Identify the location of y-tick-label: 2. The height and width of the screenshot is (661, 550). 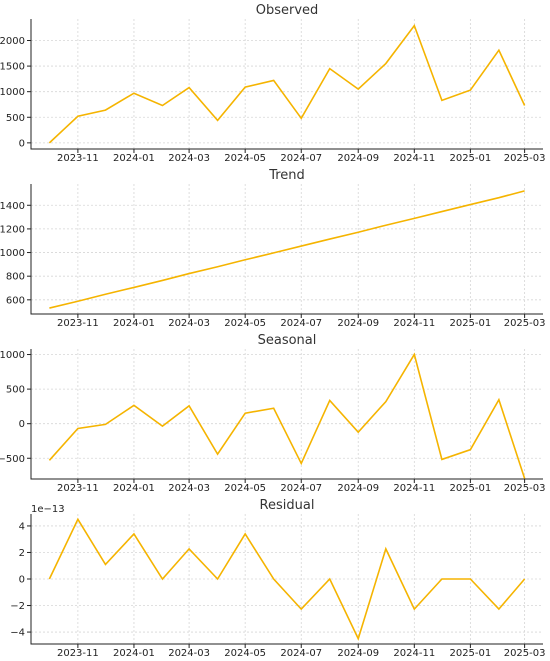
(22, 553).